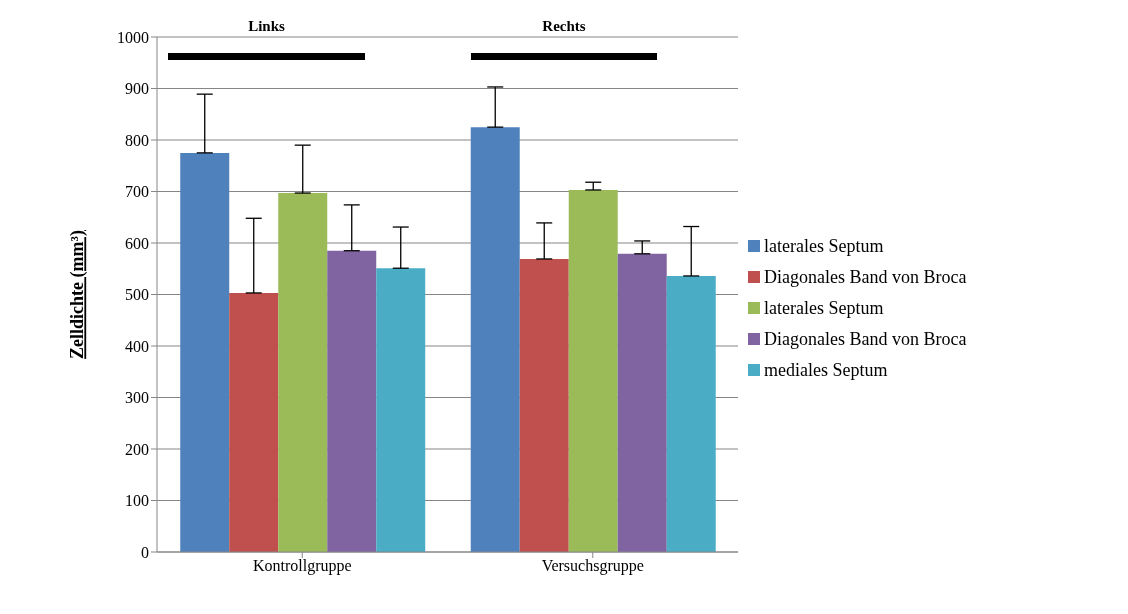 This screenshot has width=1128, height=614. I want to click on x-tick-label: Versuchsgruppe, so click(592, 566).